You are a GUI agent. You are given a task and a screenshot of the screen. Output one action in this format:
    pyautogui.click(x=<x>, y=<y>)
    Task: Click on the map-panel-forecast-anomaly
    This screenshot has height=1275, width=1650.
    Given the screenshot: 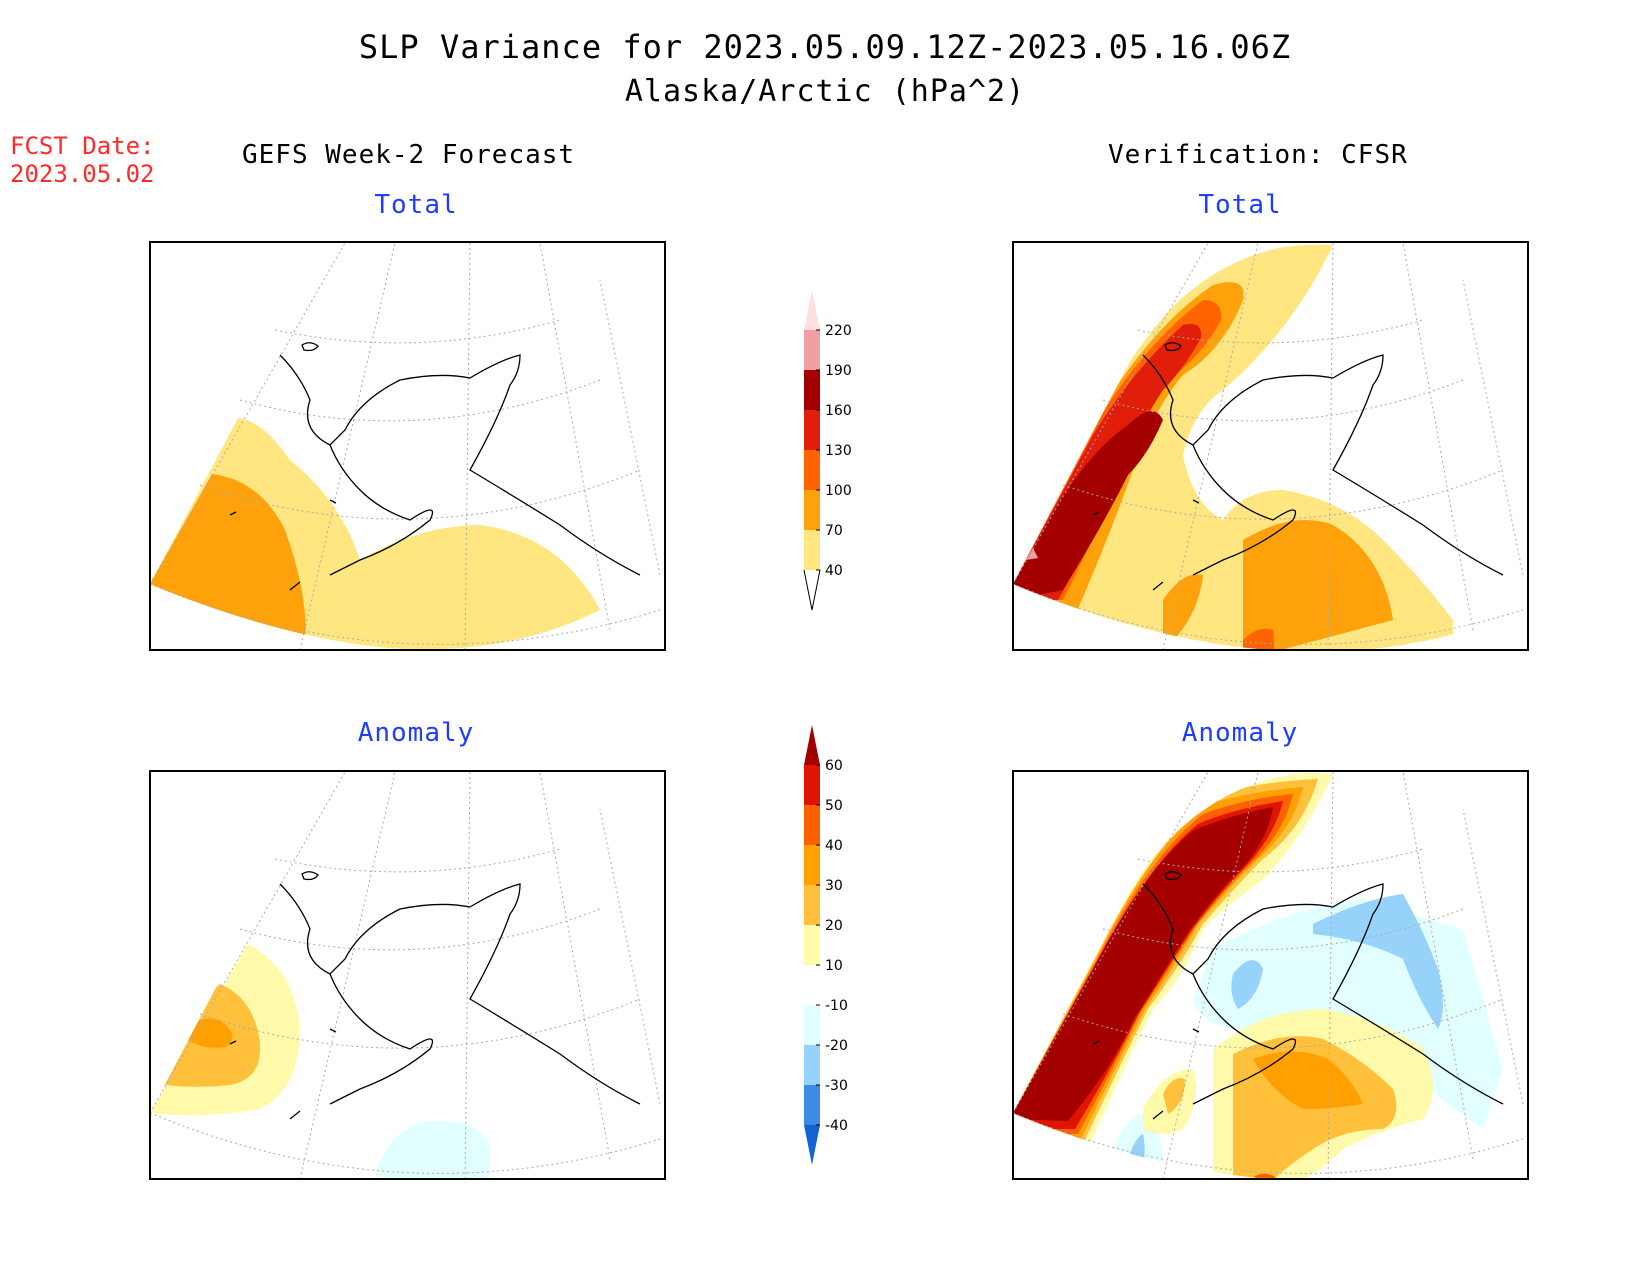 What is the action you would take?
    pyautogui.click(x=407, y=975)
    